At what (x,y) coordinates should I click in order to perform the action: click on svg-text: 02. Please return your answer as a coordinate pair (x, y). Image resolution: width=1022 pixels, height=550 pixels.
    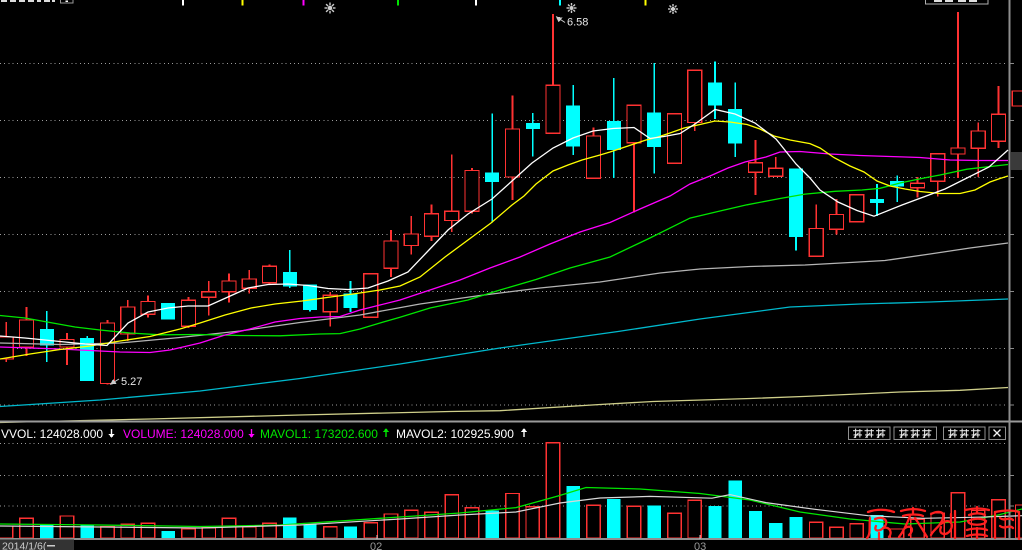
    Looking at the image, I should click on (376, 545).